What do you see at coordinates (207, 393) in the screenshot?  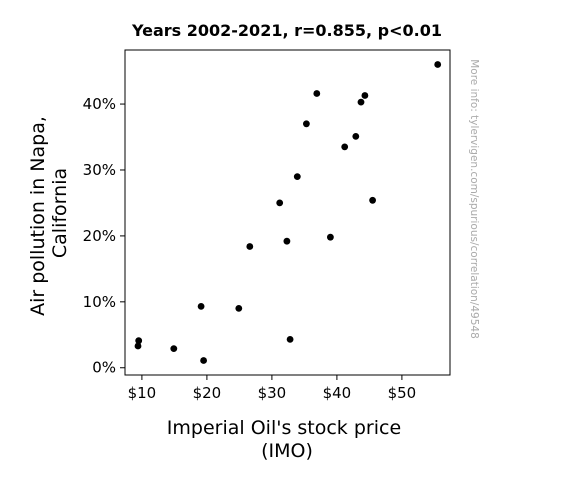 I see `x-tick-label-2: $20` at bounding box center [207, 393].